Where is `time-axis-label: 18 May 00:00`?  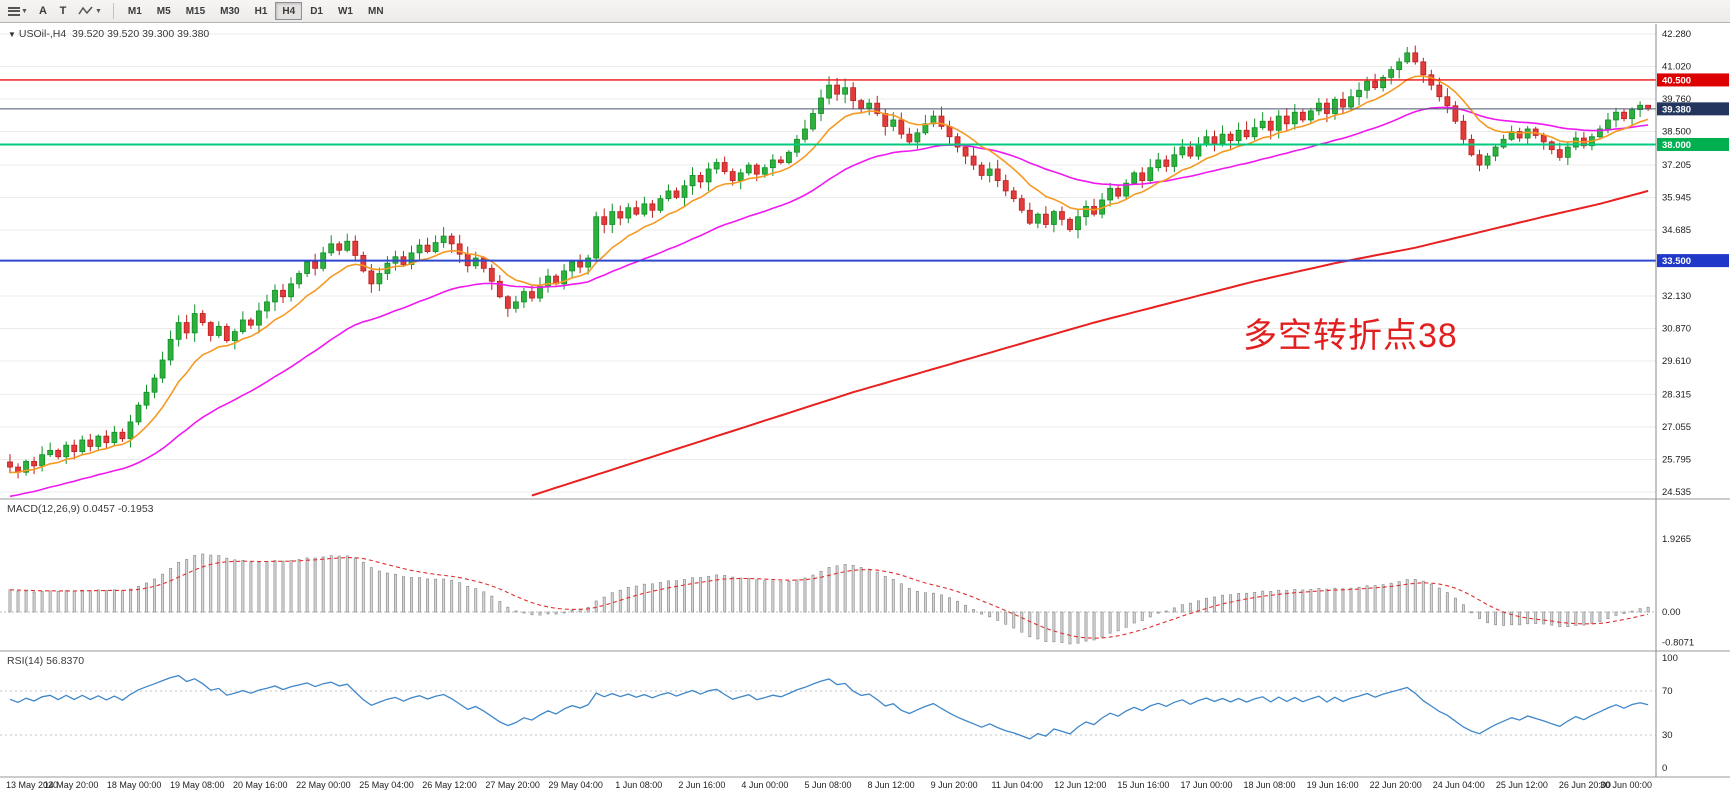 time-axis-label: 18 May 00:00 is located at coordinates (134, 785).